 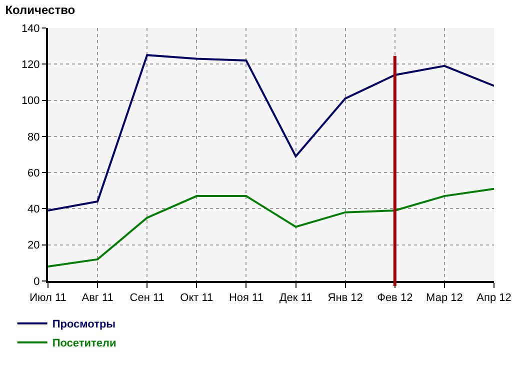 I want to click on x-tick-label: Янв 12, so click(x=345, y=298).